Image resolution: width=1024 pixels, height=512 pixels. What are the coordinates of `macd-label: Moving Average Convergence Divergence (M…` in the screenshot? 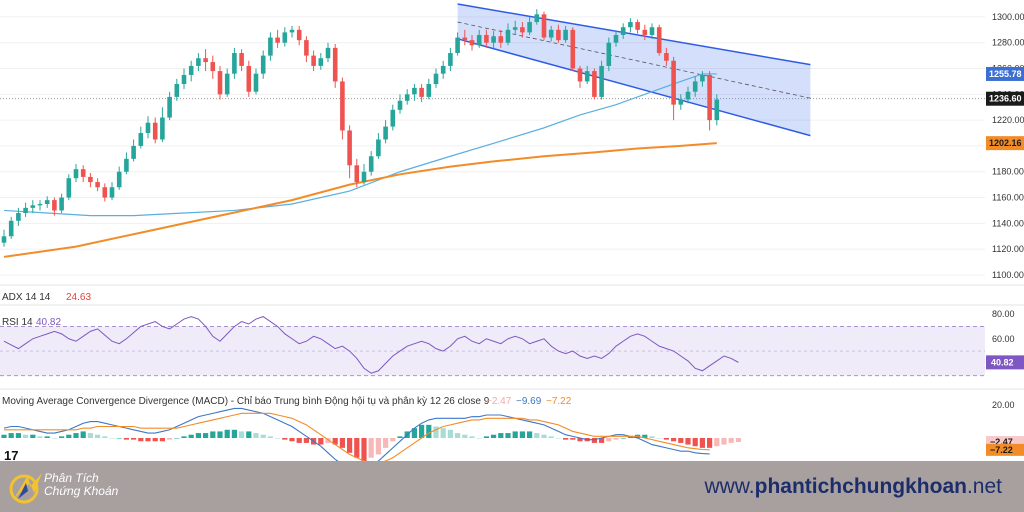 It's located at (246, 401).